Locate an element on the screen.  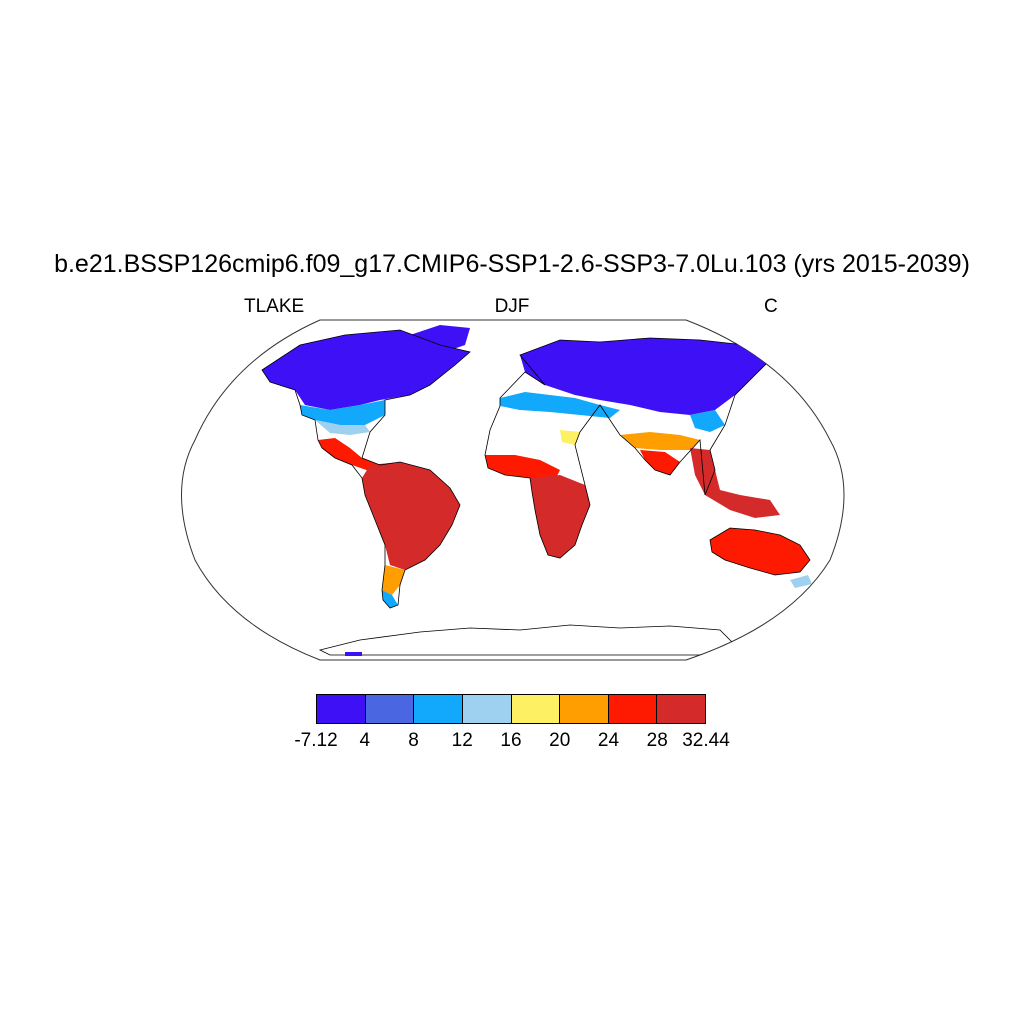
colorbar-labels: -7.12 4 8 12 16 20 24 28 32.44 is located at coordinates (512, 745).